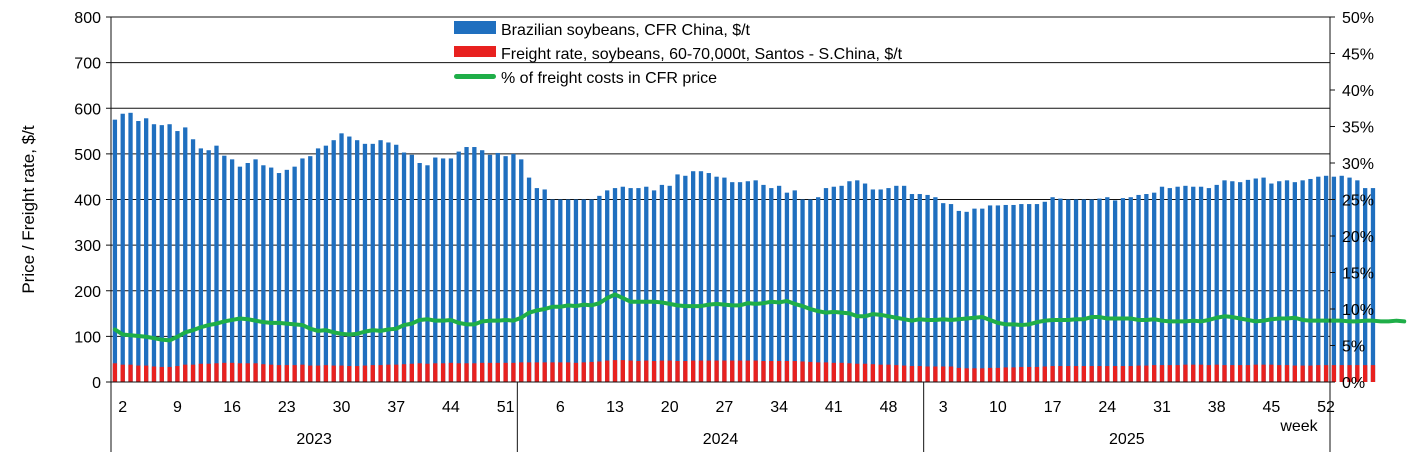  I want to click on x-tick-label: 16, so click(232, 407).